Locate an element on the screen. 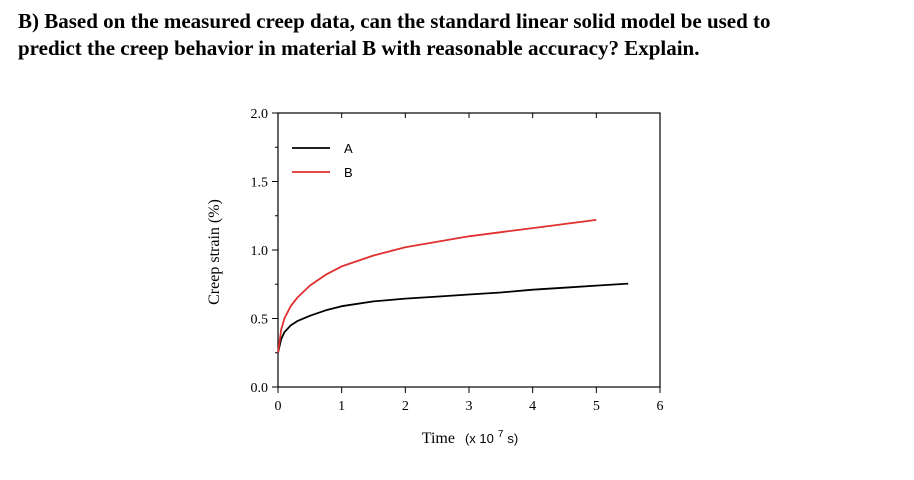 The image size is (914, 480). y-tick-label: 1.0 is located at coordinates (260, 251).